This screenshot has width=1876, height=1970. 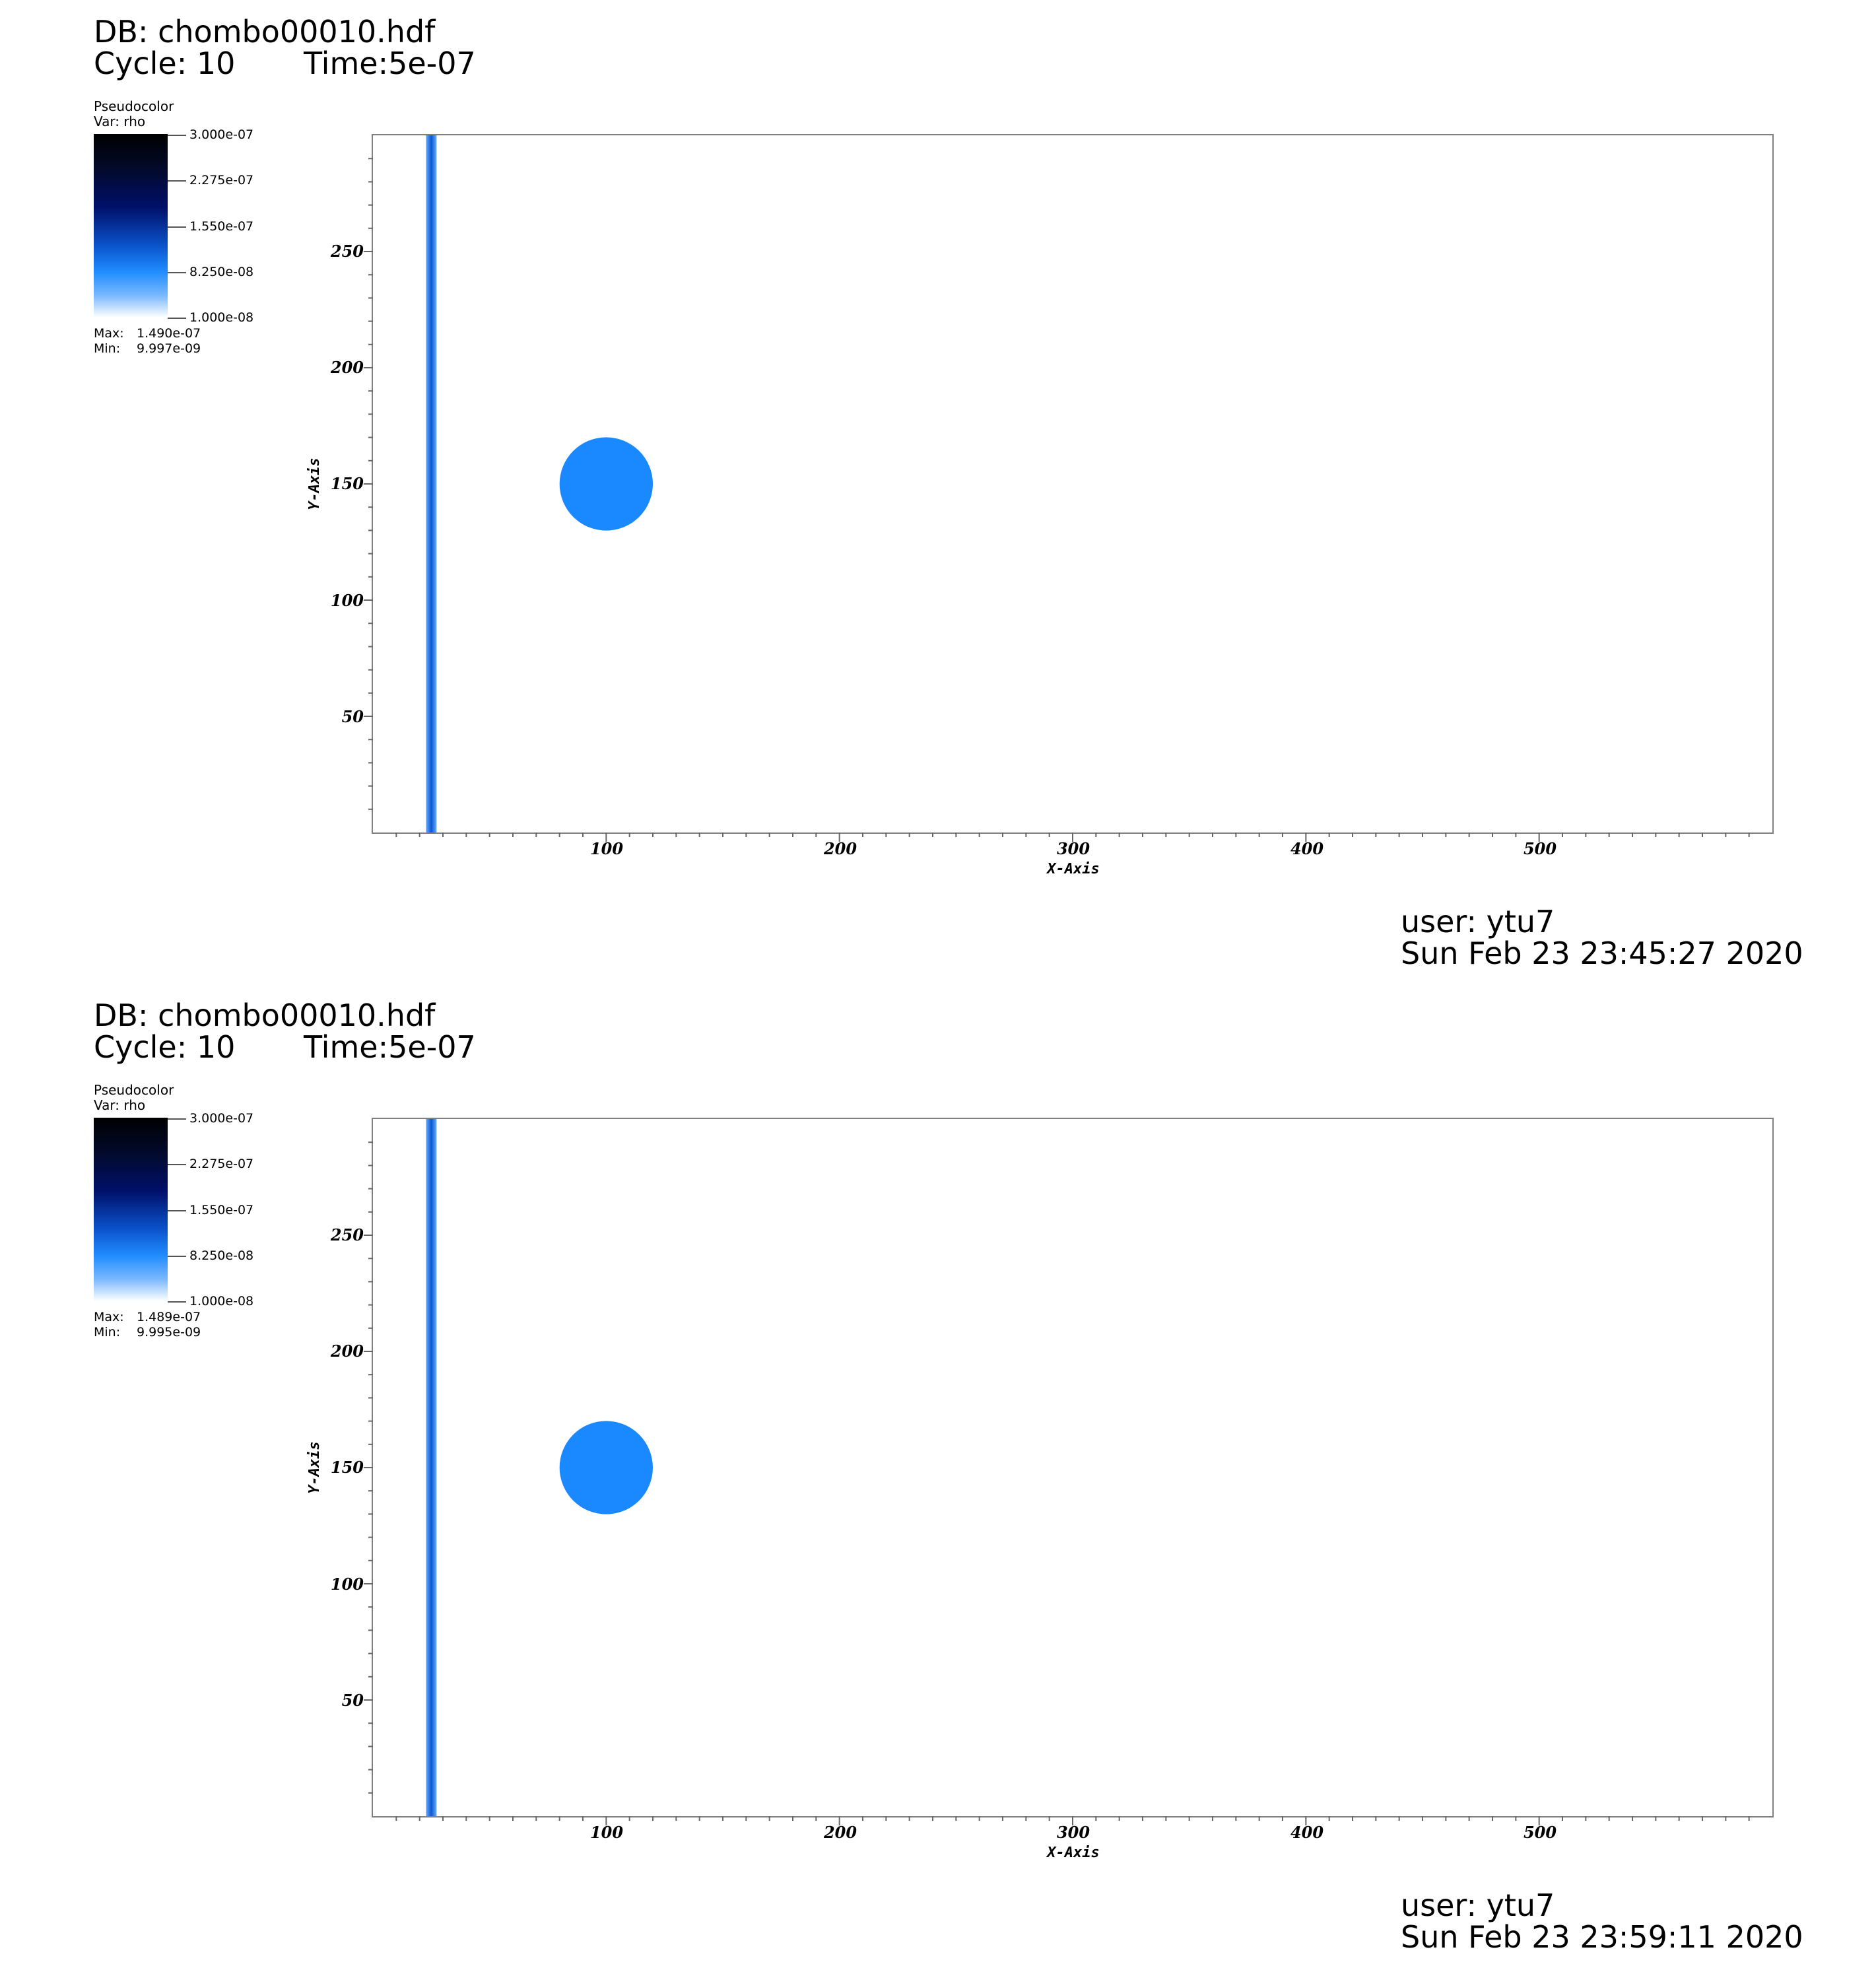 I want to click on min-value: 9.997e-09, so click(x=169, y=349).